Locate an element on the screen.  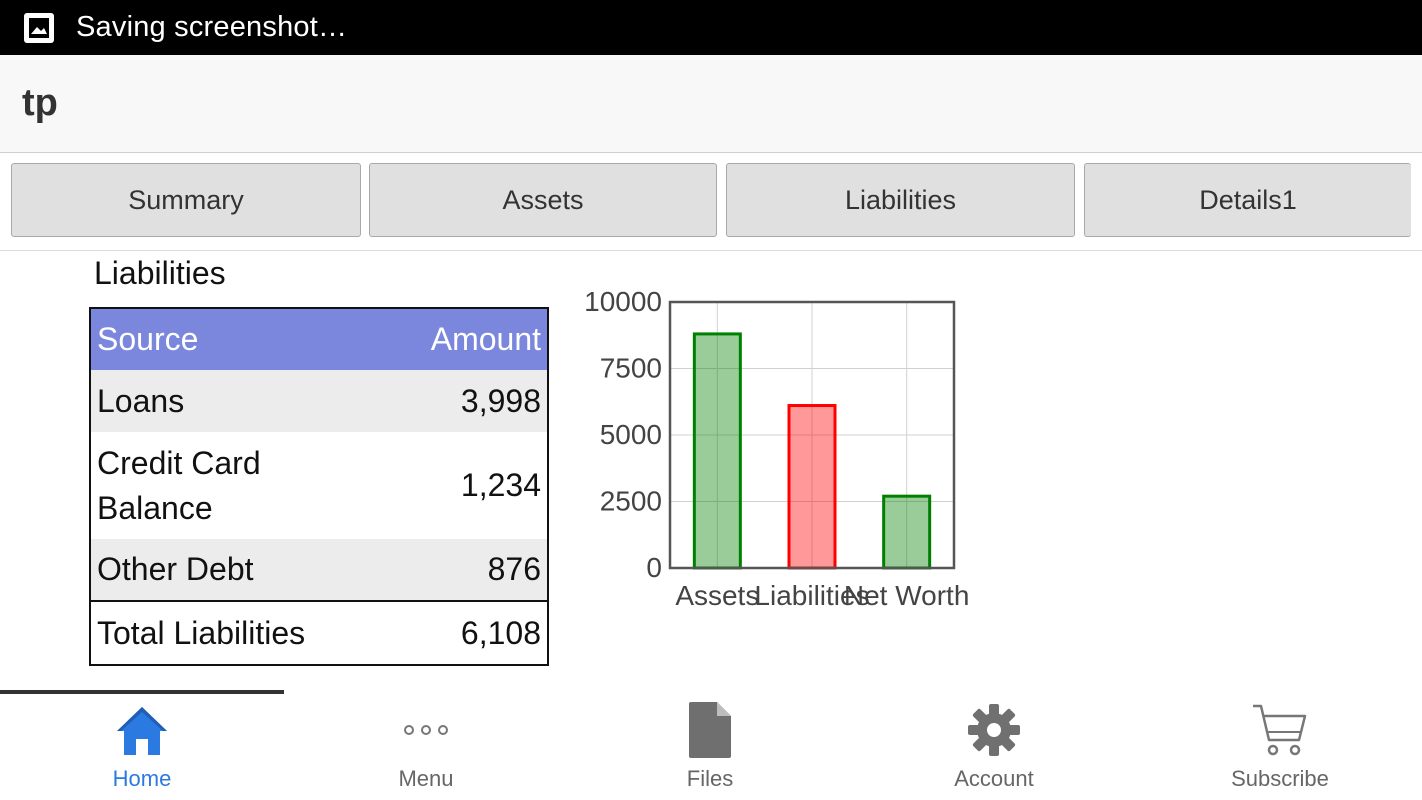
nav-label: Home is located at coordinates (142, 778).